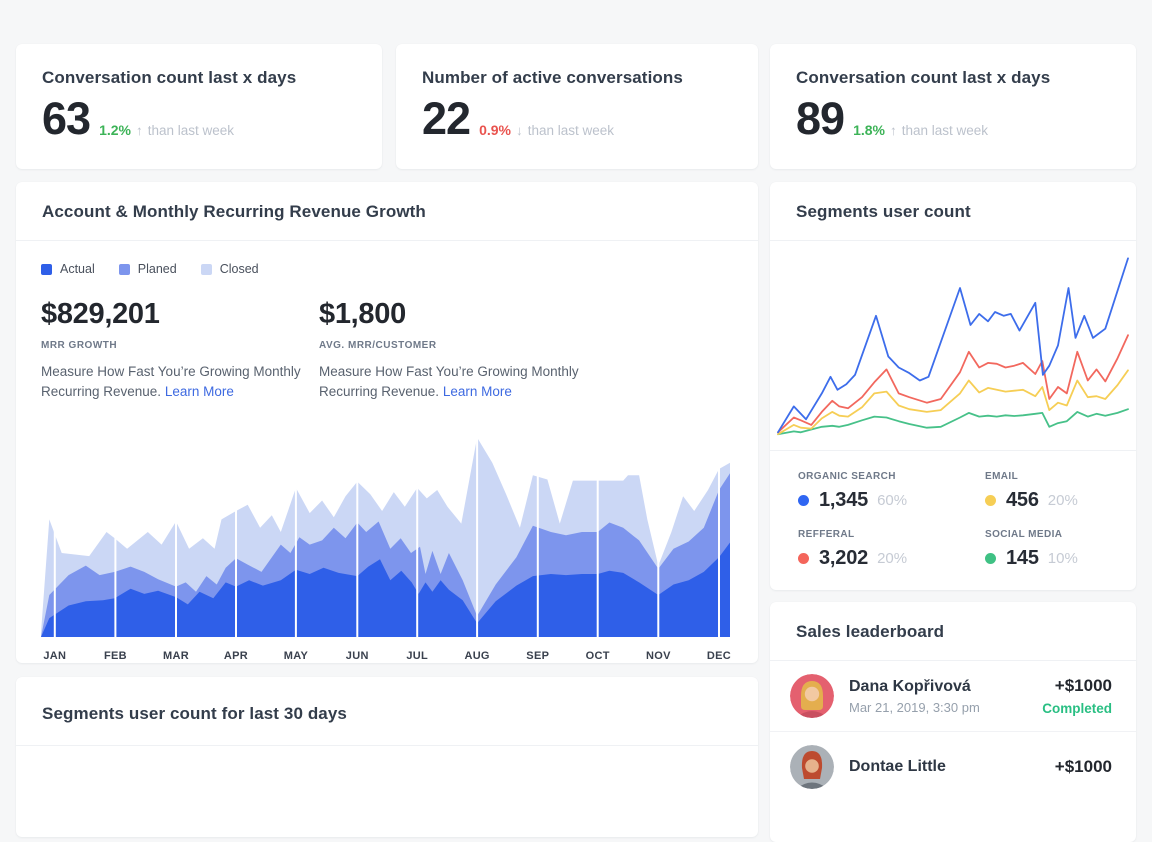  I want to click on avg-mrr-label: AVG. MRR/CUSTOMER, so click(378, 345).